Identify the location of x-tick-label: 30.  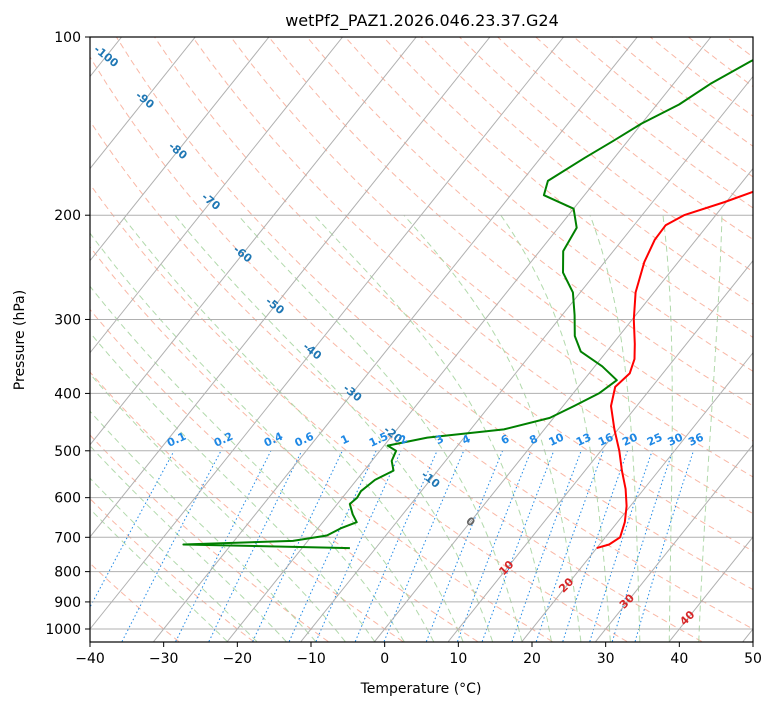
(606, 659).